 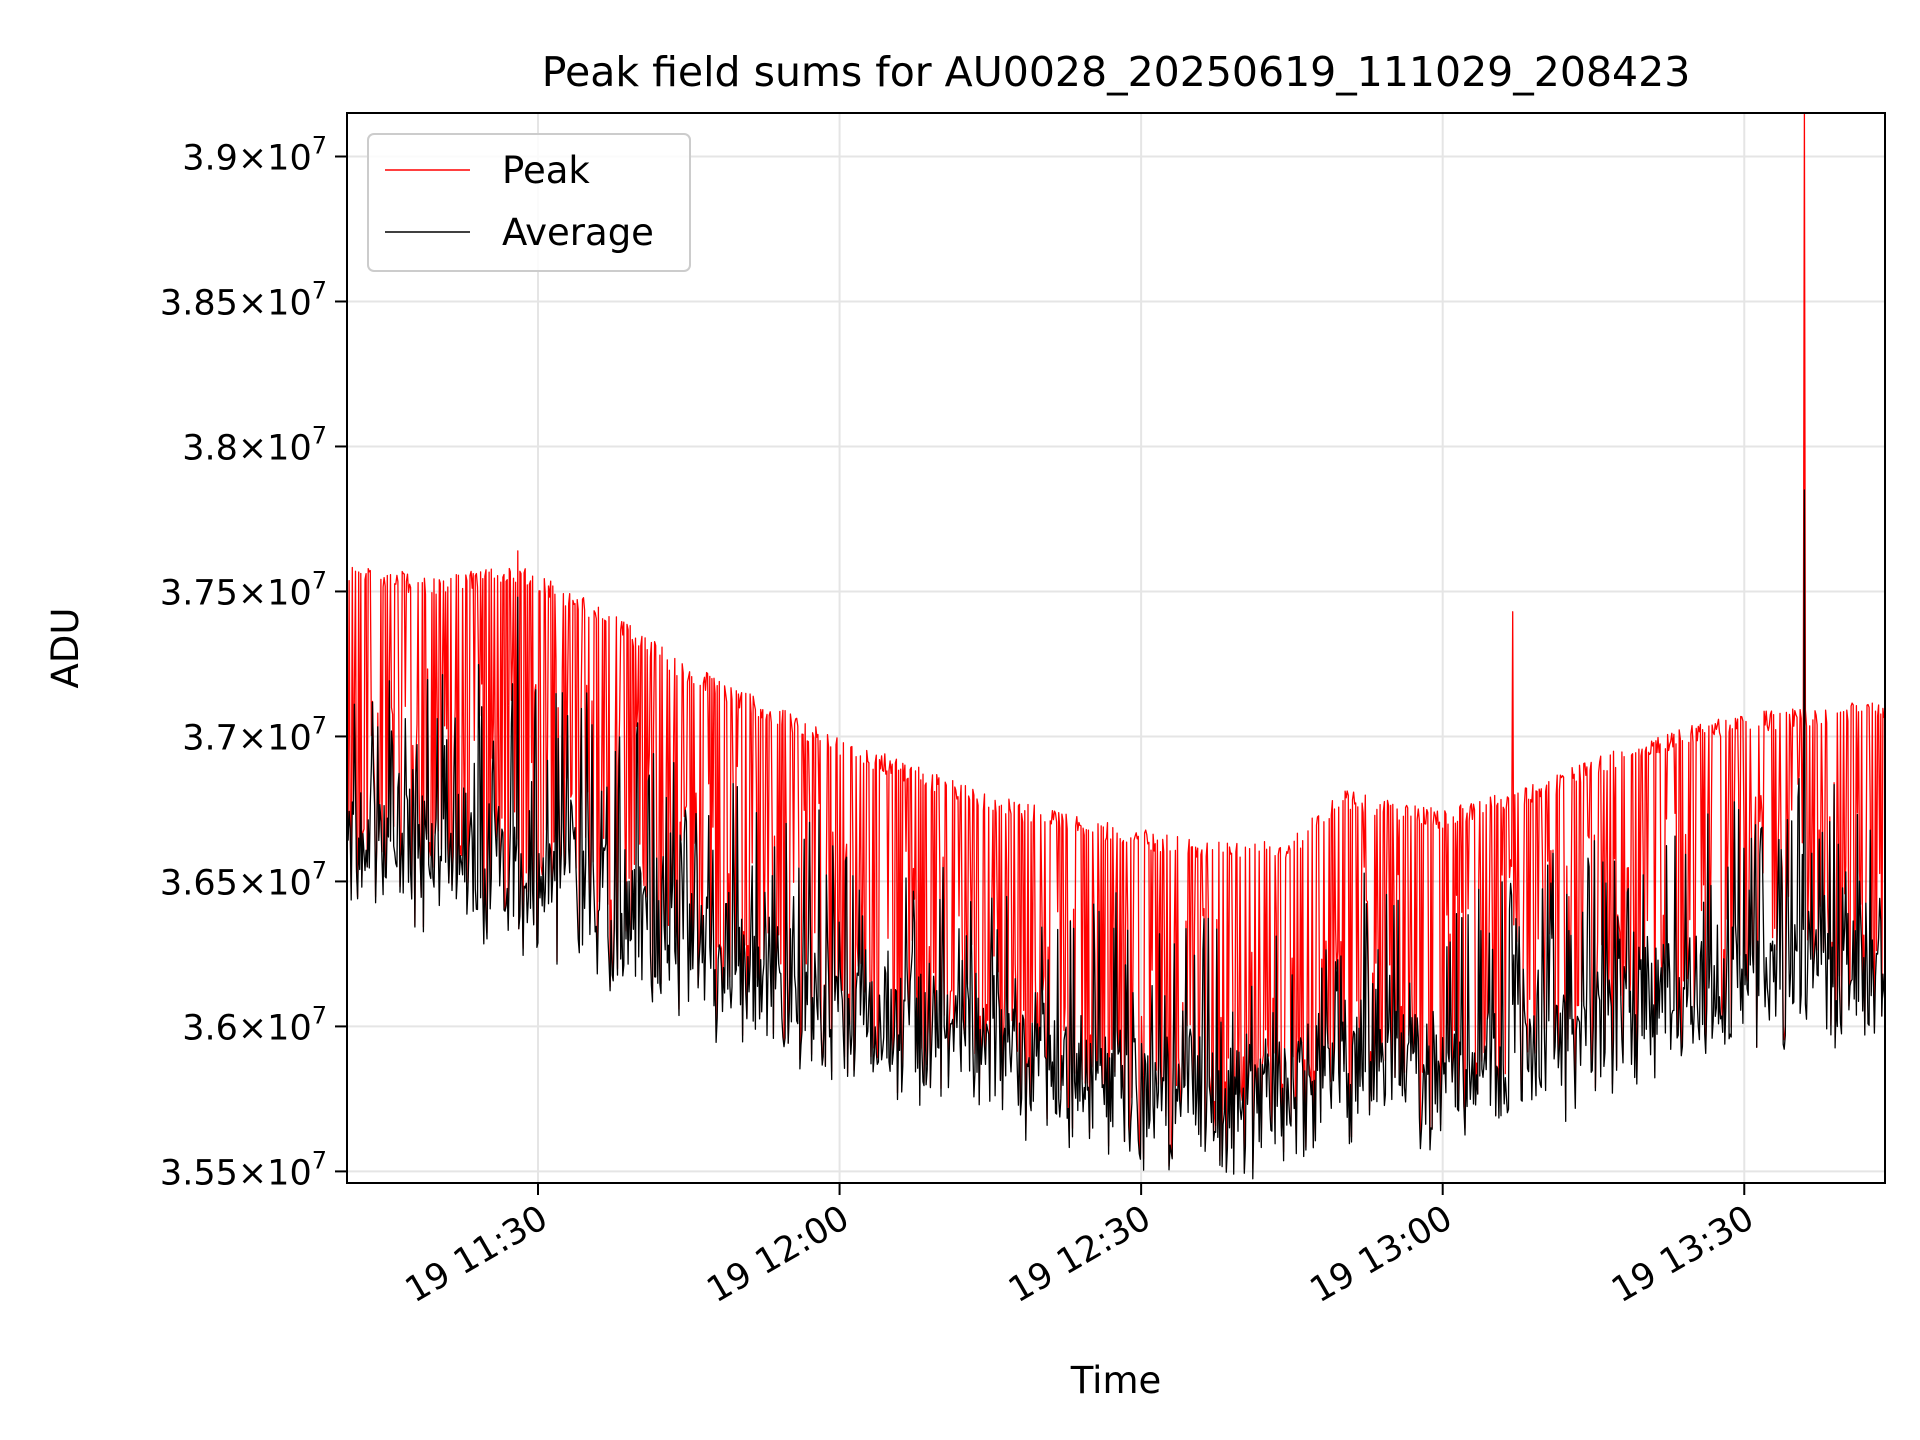 I want to click on y-tick-label: 3.55×107, so click(x=243, y=1169).